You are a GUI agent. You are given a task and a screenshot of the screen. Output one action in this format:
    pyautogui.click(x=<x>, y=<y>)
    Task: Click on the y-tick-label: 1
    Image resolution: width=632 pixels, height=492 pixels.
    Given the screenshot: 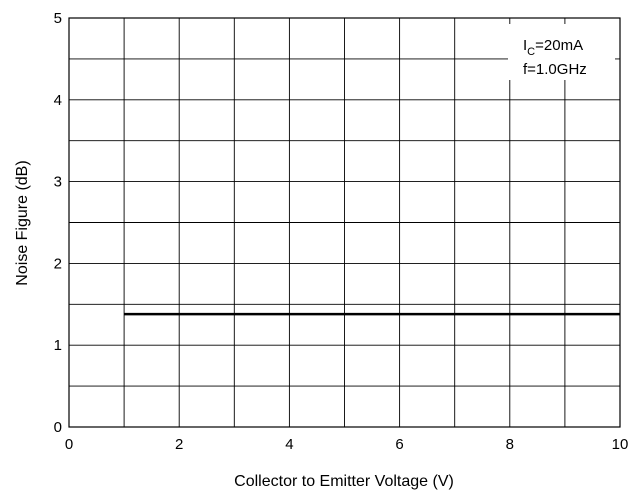 What is the action you would take?
    pyautogui.click(x=58, y=345)
    